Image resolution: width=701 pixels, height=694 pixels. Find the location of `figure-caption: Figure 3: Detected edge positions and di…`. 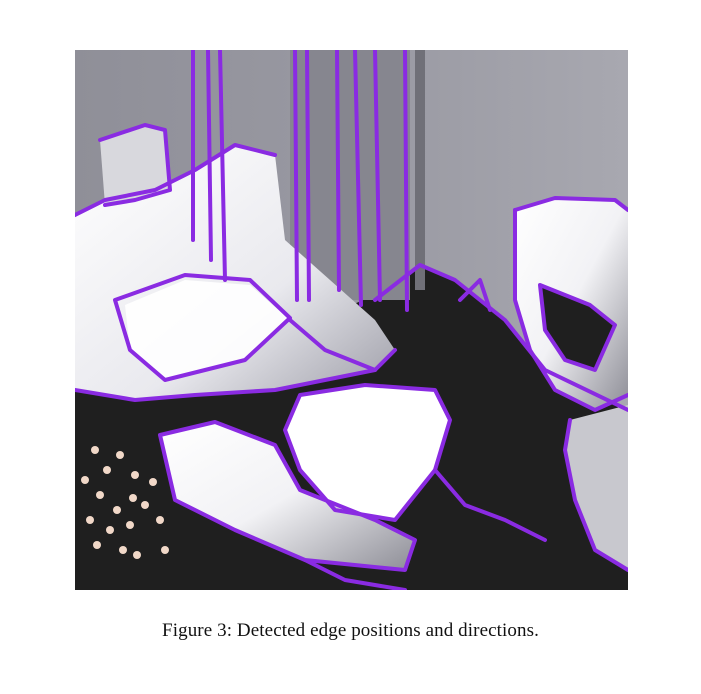

figure-caption: Figure 3: Detected edge positions and di… is located at coordinates (350, 630).